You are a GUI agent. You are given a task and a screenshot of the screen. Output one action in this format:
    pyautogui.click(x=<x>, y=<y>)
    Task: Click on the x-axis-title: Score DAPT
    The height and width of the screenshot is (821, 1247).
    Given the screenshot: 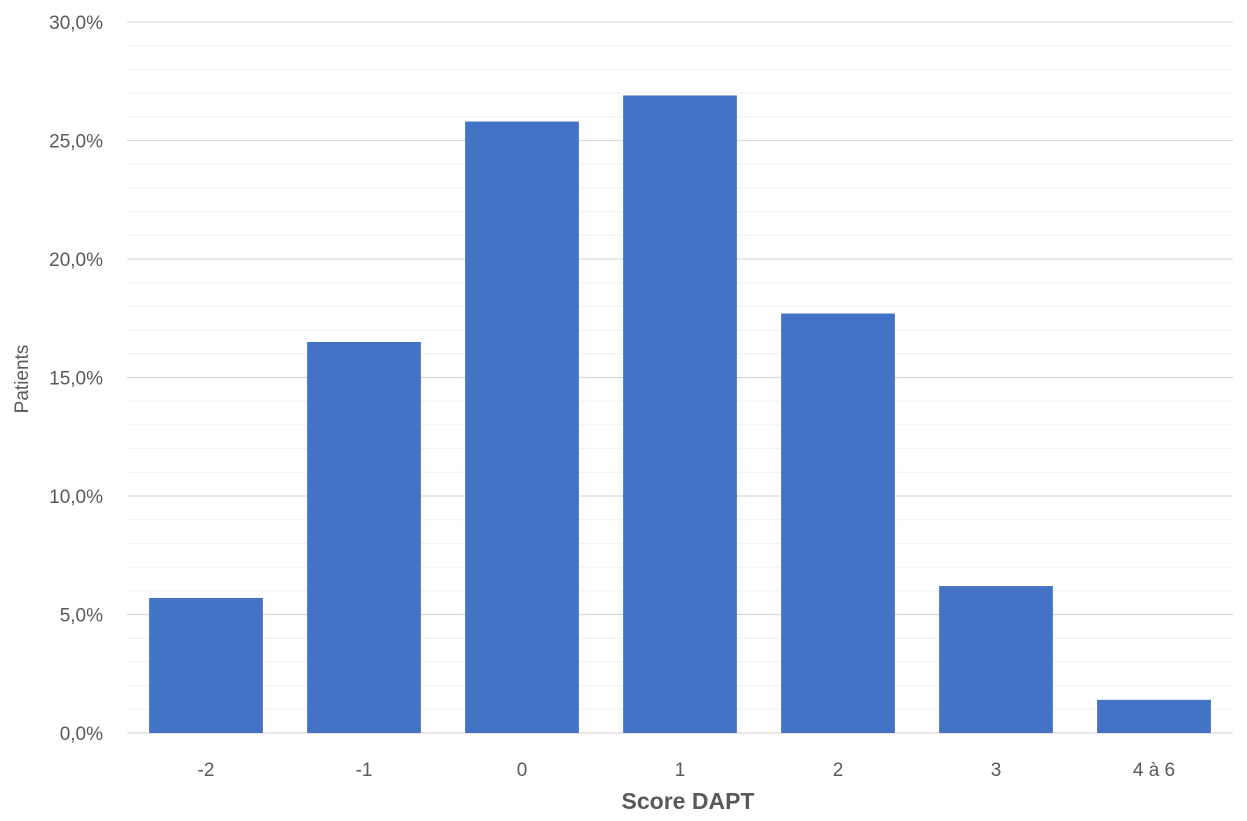 What is the action you would take?
    pyautogui.click(x=688, y=801)
    